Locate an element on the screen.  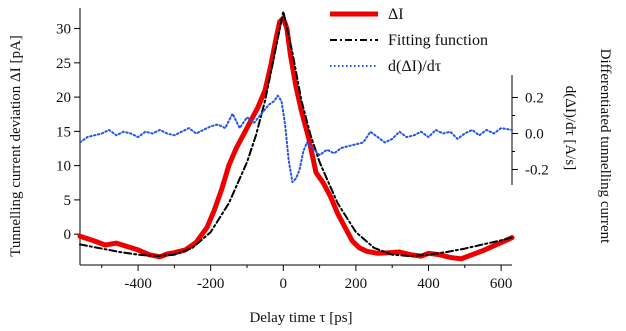
legend-label-fitting: Fitting function is located at coordinates (438, 40).